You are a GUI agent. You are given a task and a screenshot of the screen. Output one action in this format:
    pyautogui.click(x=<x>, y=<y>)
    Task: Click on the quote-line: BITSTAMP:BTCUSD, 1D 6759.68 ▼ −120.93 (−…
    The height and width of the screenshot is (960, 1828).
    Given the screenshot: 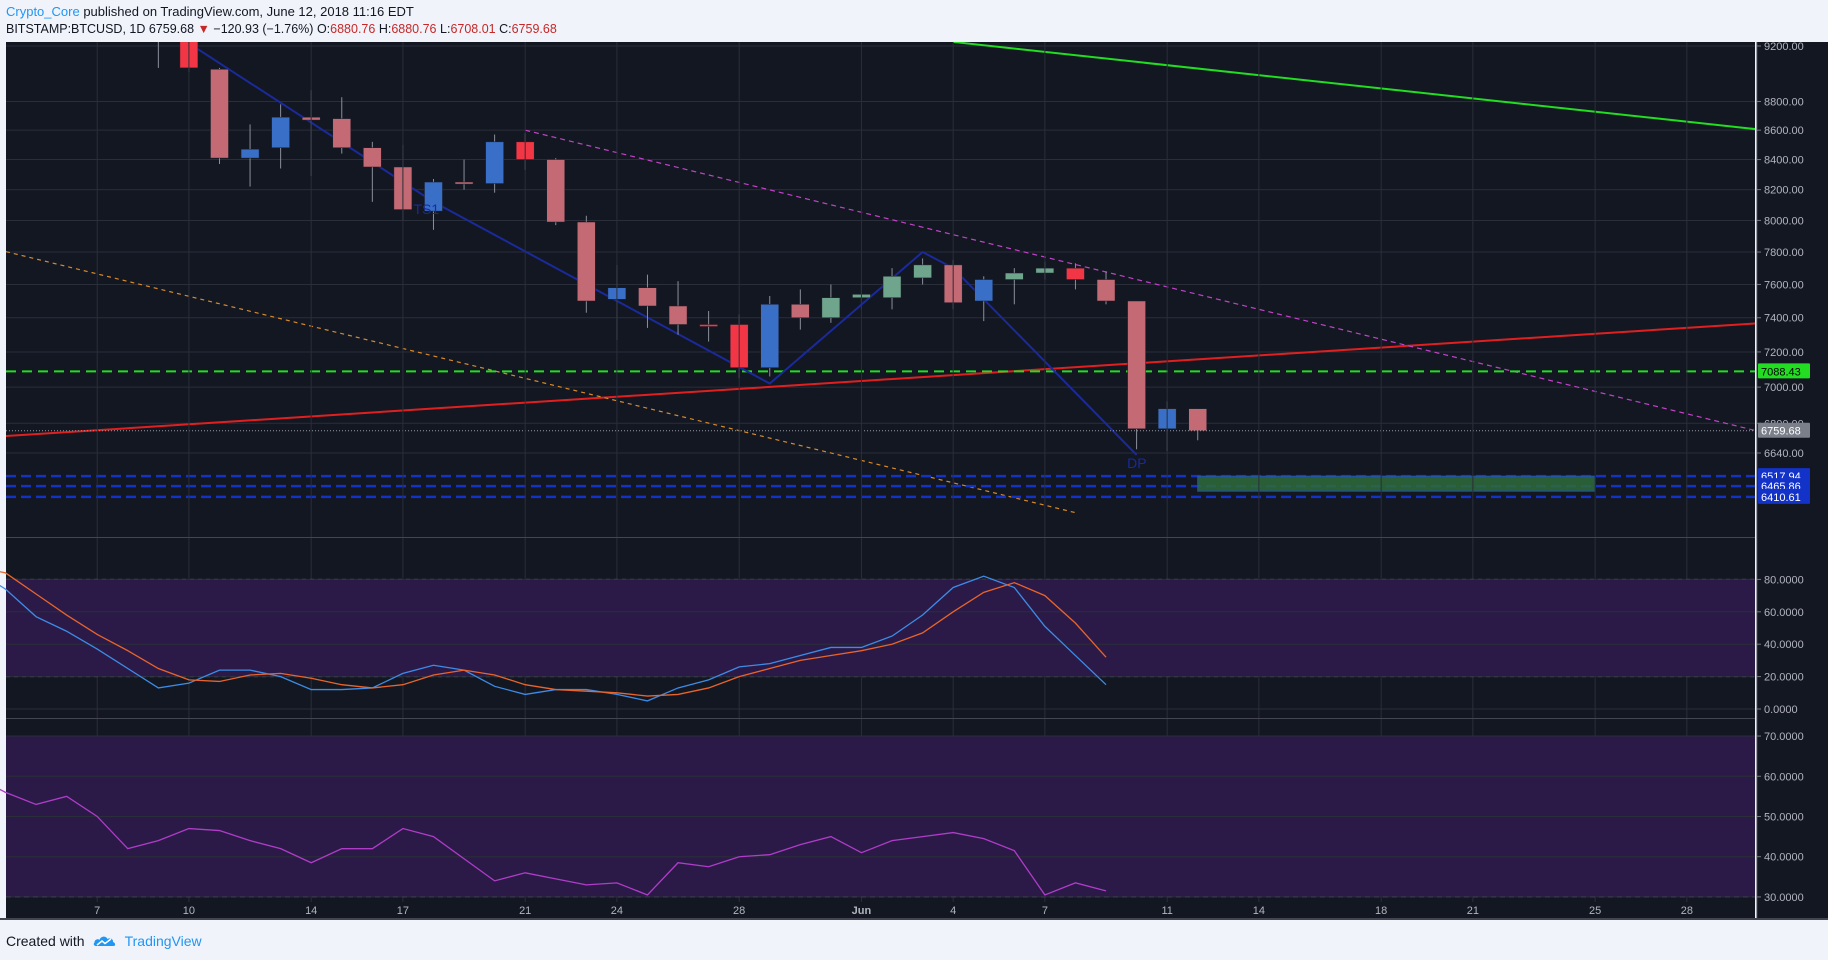 What is the action you would take?
    pyautogui.click(x=281, y=29)
    